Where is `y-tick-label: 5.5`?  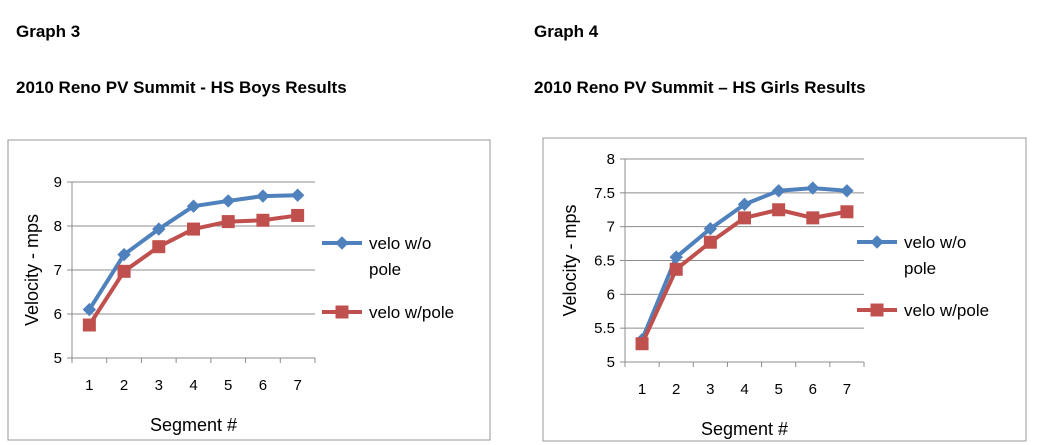
y-tick-label: 5.5 is located at coordinates (604, 328).